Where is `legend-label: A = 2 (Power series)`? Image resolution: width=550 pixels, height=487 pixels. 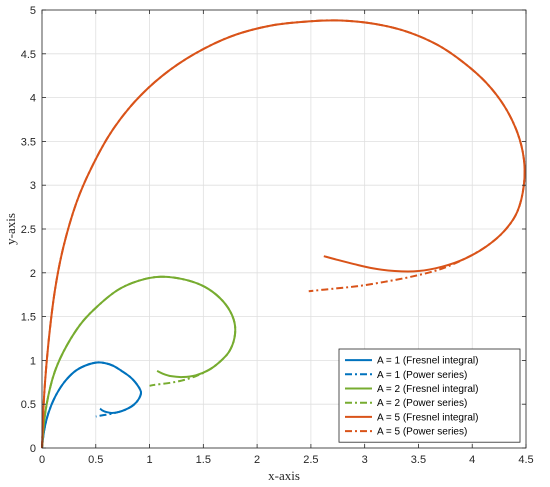
legend-label: A = 2 (Power series) is located at coordinates (422, 403).